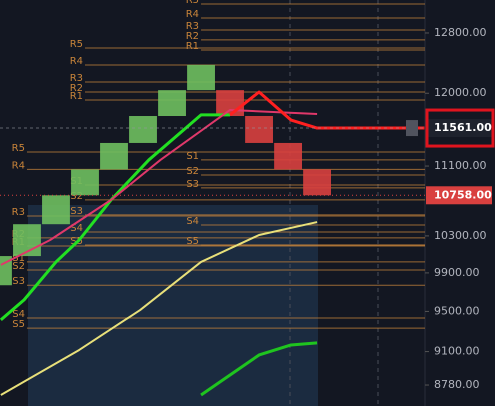 This screenshot has width=495, height=406. I want to click on y-tick-label: 9900.00, so click(457, 272).